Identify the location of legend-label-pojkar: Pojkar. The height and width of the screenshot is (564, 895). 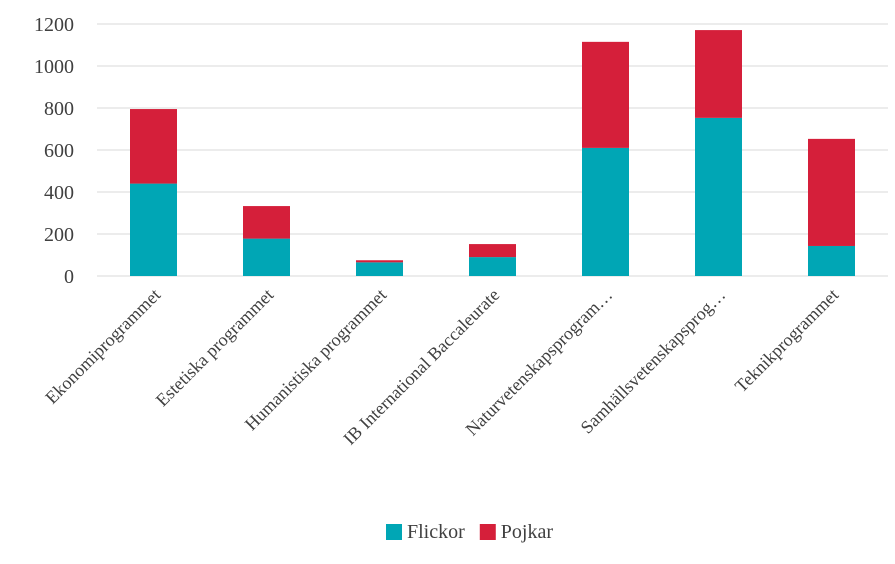
(527, 532).